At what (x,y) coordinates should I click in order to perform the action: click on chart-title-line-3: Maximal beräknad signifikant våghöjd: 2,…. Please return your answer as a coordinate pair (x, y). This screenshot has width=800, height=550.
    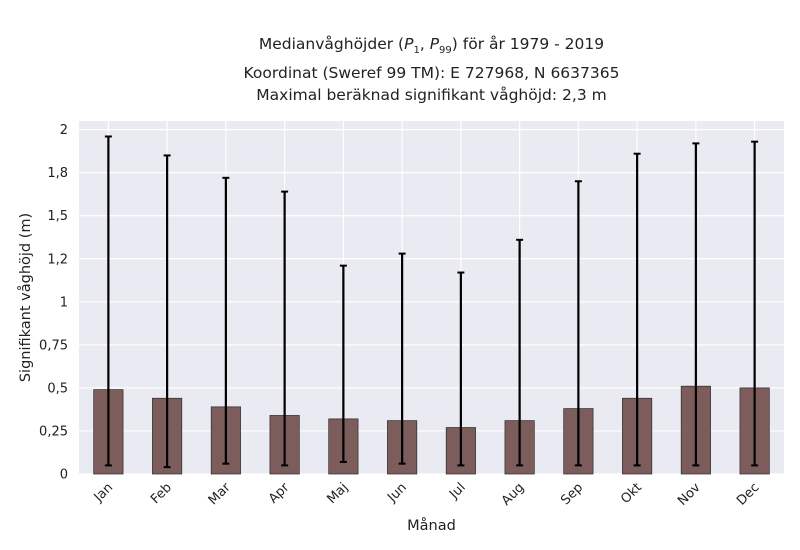
    Looking at the image, I should click on (431, 95).